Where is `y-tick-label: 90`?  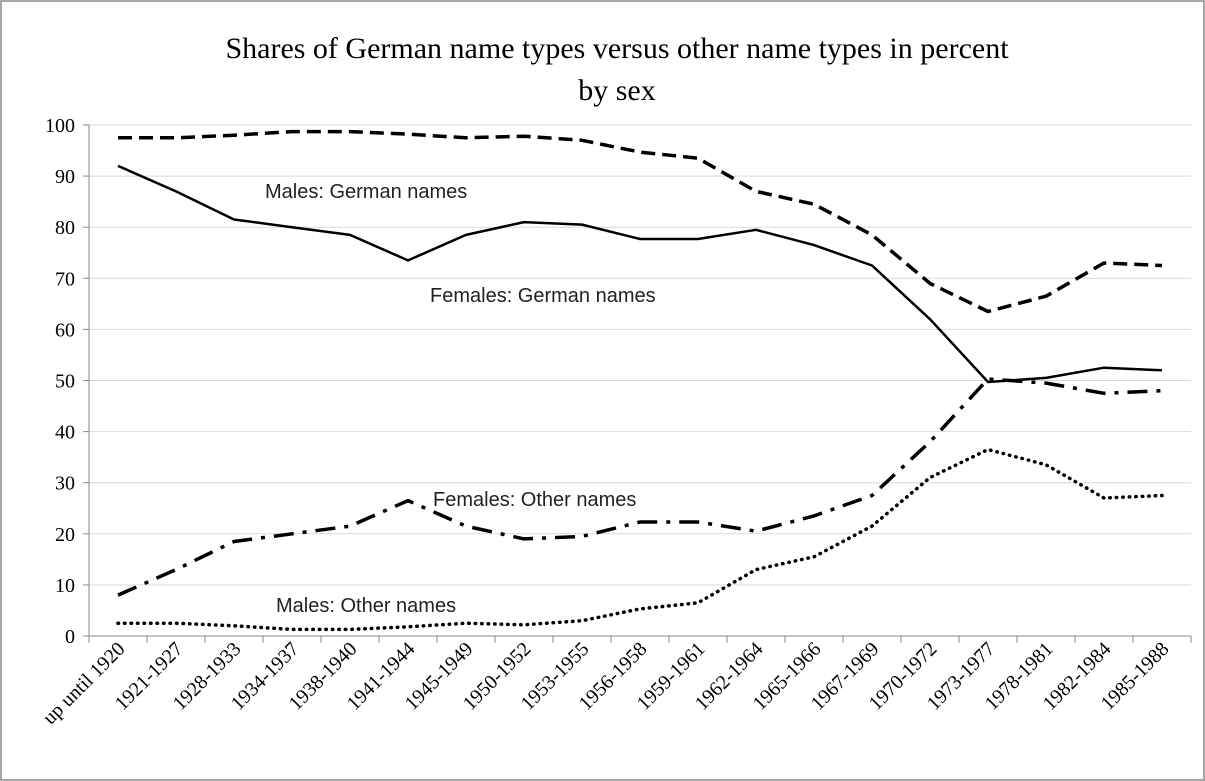 y-tick-label: 90 is located at coordinates (65, 177).